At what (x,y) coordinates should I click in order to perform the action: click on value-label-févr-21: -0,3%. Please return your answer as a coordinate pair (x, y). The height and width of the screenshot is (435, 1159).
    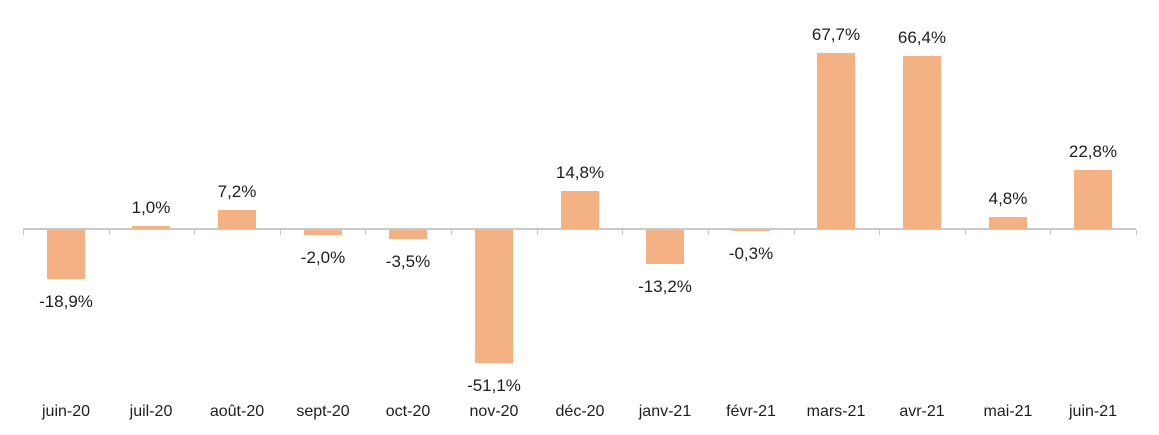
    Looking at the image, I should click on (751, 253).